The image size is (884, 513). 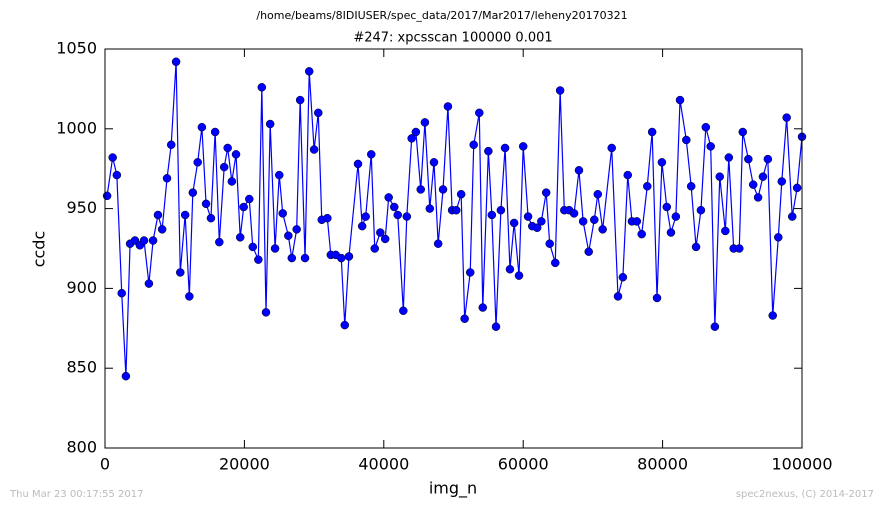 What do you see at coordinates (81, 367) in the screenshot?
I see `y-tick-label: 850` at bounding box center [81, 367].